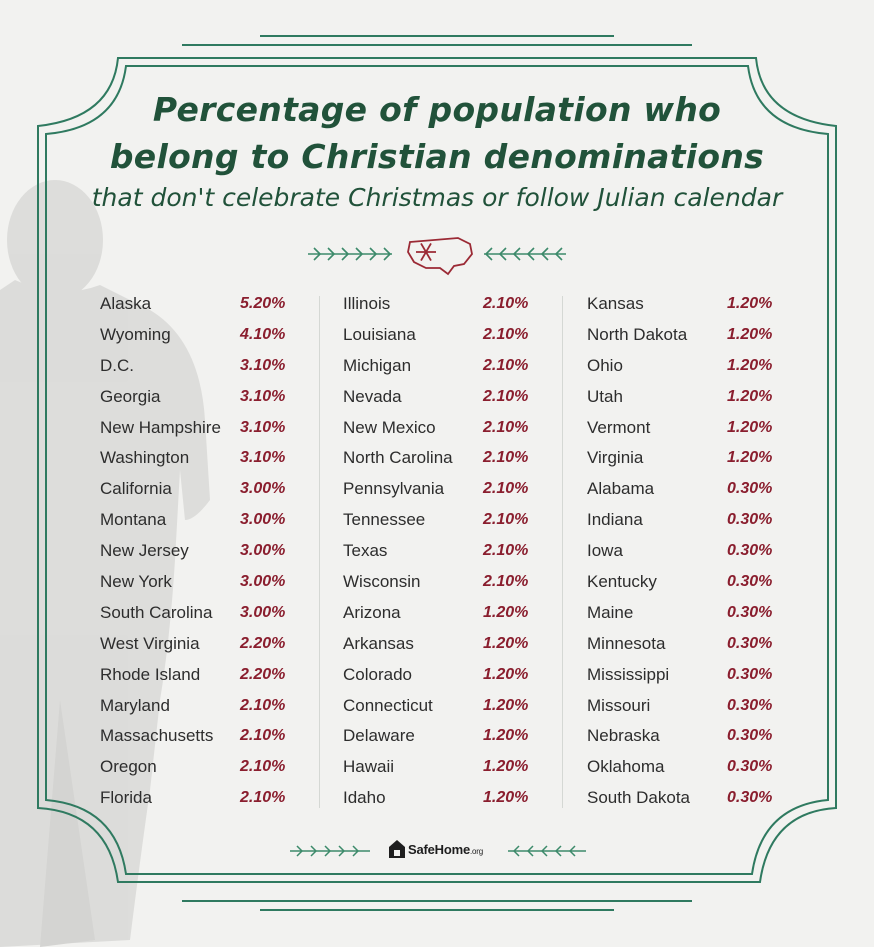 Image resolution: width=874 pixels, height=947 pixels. What do you see at coordinates (126, 798) in the screenshot?
I see `state-name: Florida` at bounding box center [126, 798].